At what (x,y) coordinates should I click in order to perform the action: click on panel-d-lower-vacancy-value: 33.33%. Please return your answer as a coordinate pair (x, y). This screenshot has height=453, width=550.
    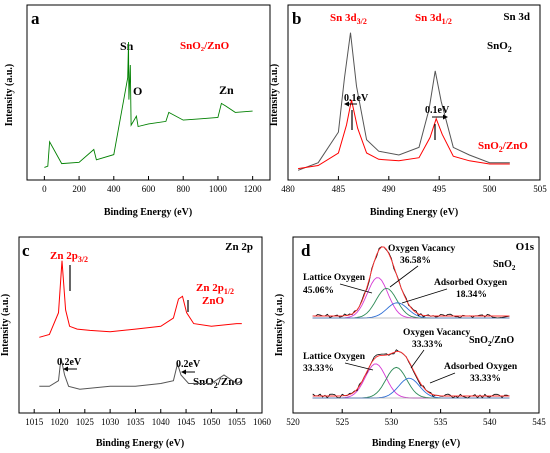
    Looking at the image, I should click on (427, 345).